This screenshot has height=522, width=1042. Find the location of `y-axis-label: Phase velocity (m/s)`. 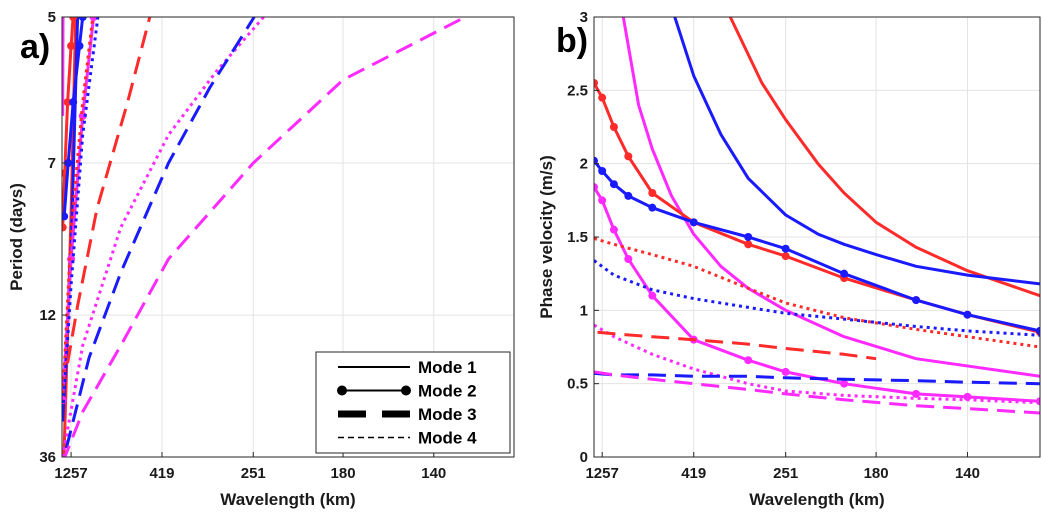

y-axis-label: Phase velocity (m/s) is located at coordinates (546, 236).